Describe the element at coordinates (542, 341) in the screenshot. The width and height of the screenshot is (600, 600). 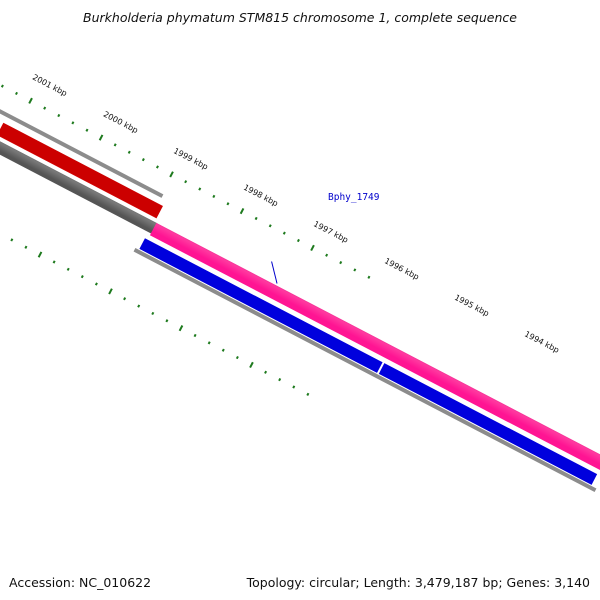
I see `tick-label-1994: 1994 kbp` at that location.